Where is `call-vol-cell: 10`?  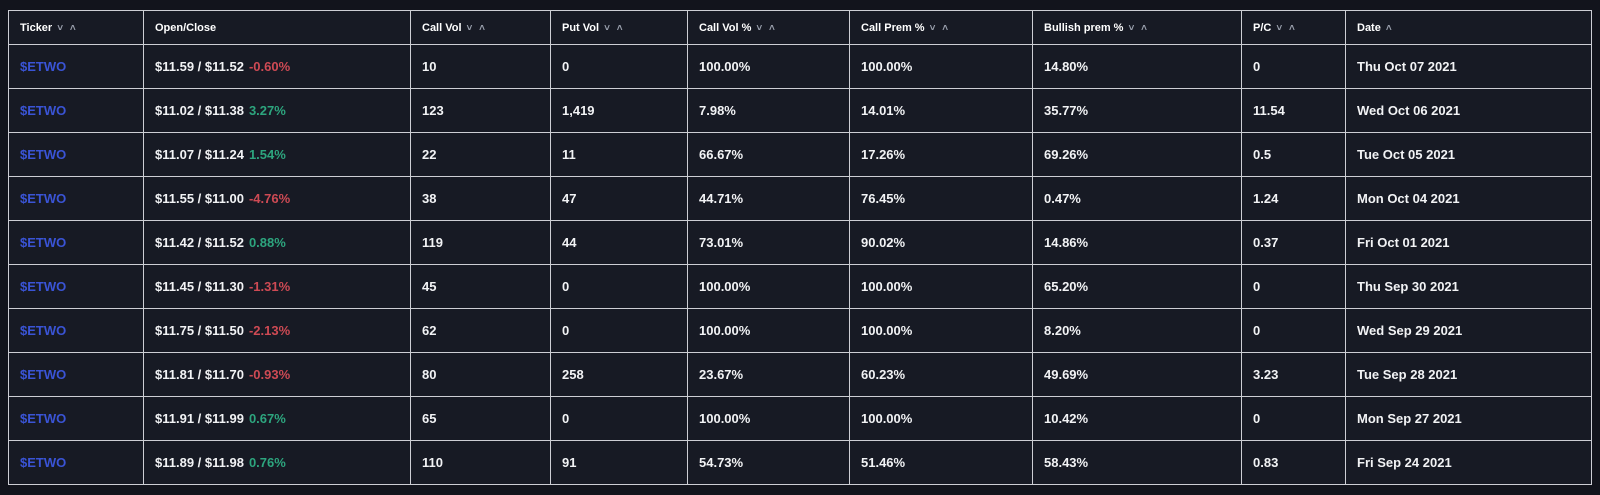
call-vol-cell: 10 is located at coordinates (480, 66).